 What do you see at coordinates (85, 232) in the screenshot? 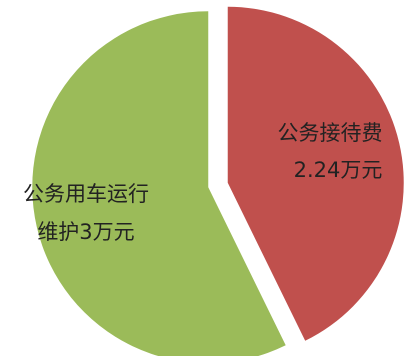
I see `slice-label-vehicle-line2: 维护3万元` at bounding box center [85, 232].